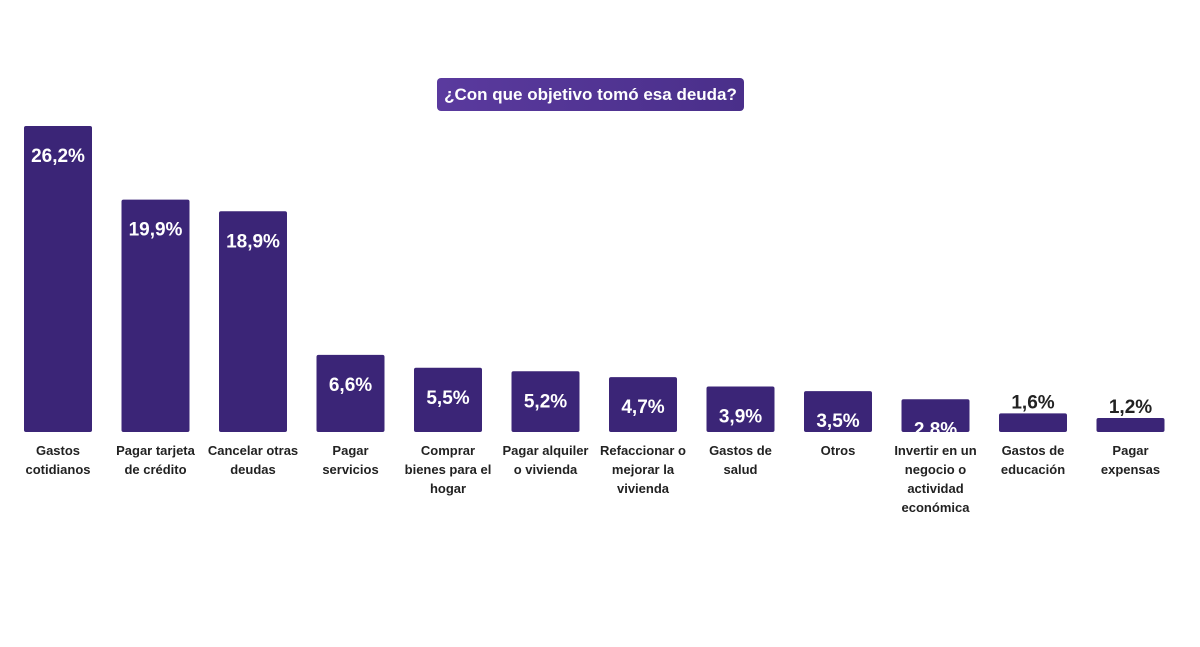 The image size is (1200, 647). Describe the element at coordinates (1130, 407) in the screenshot. I see `value-label-12: 1,2%` at that location.